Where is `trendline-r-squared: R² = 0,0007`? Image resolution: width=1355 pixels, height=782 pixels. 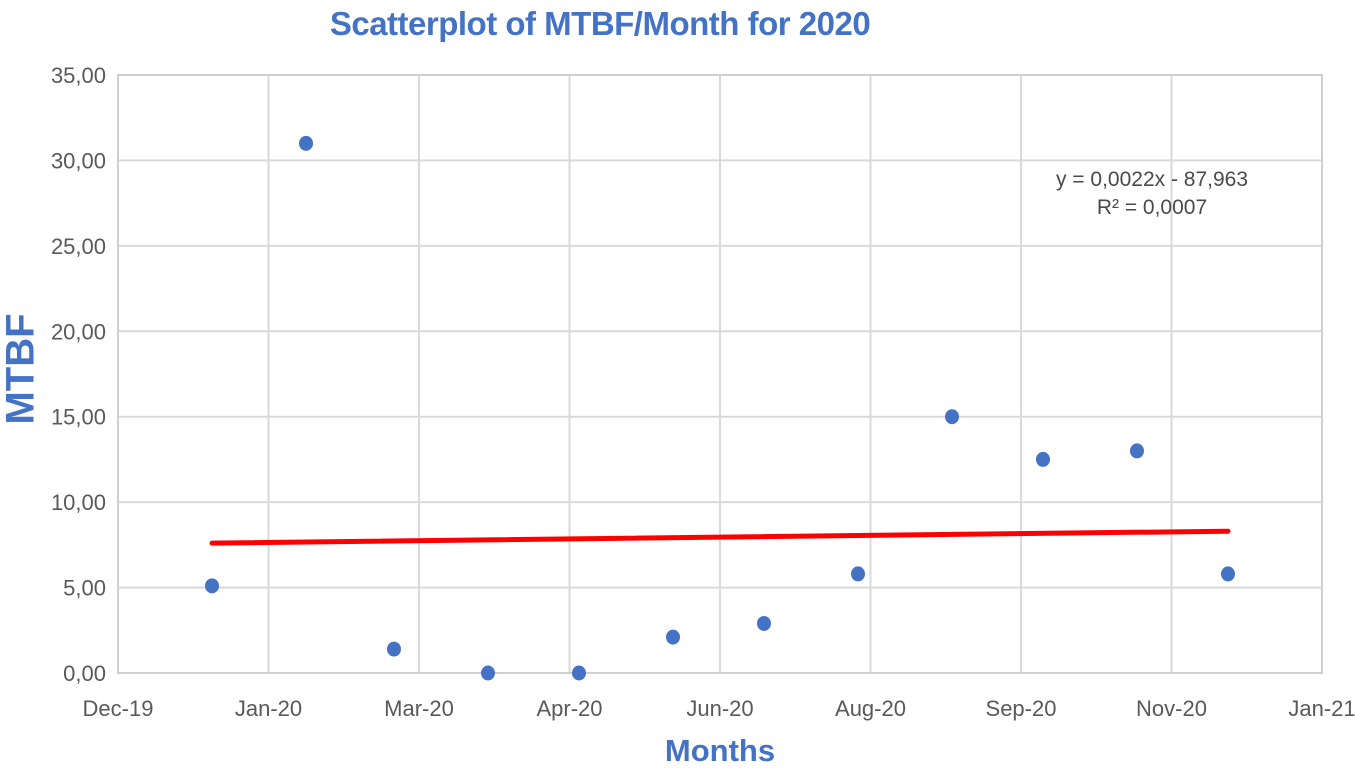
trendline-r-squared: R² = 0,0007 is located at coordinates (1152, 207).